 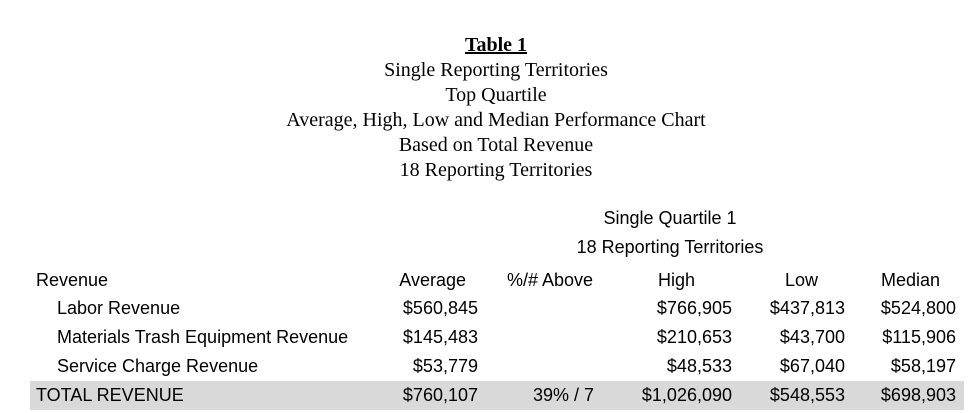 I want to click on total-median: $698,903, so click(x=918, y=395).